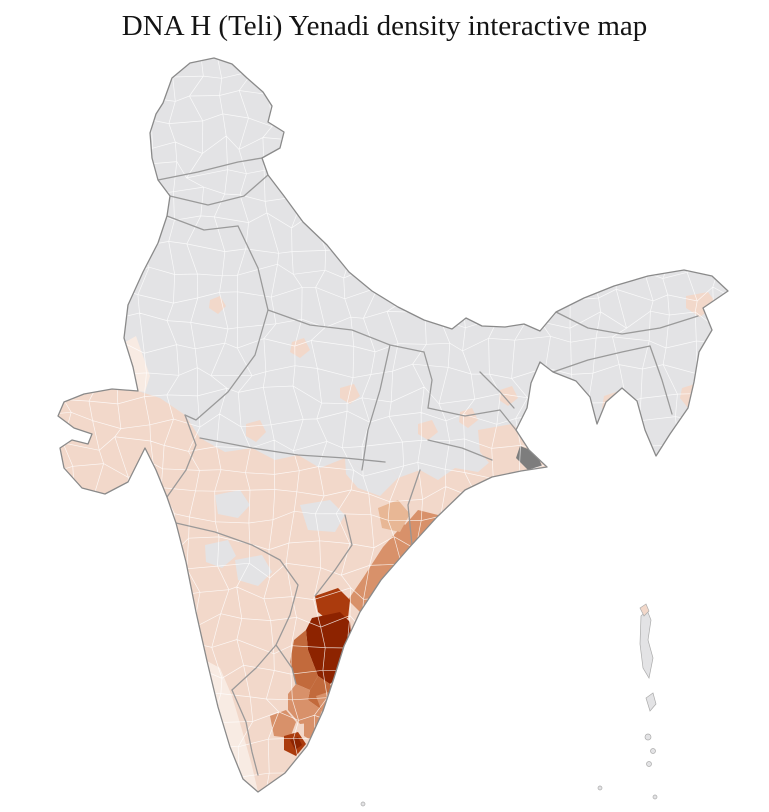 The width and height of the screenshot is (769, 812). Describe the element at coordinates (644, 610) in the screenshot. I see `region-andaman-north-tip` at that location.